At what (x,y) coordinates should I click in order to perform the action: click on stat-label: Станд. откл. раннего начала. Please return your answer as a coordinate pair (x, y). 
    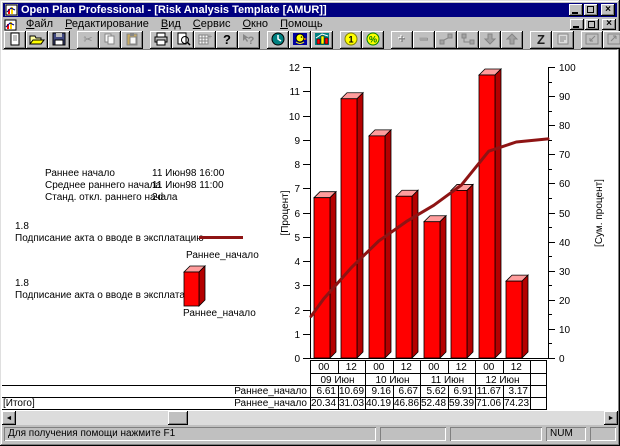
    Looking at the image, I should click on (111, 197).